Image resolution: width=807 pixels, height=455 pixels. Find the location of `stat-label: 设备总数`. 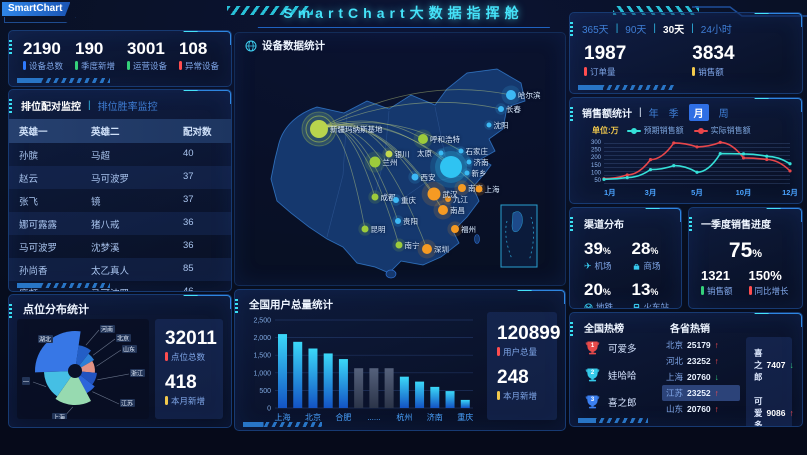

stat-label: 设备总数 is located at coordinates (43, 66).